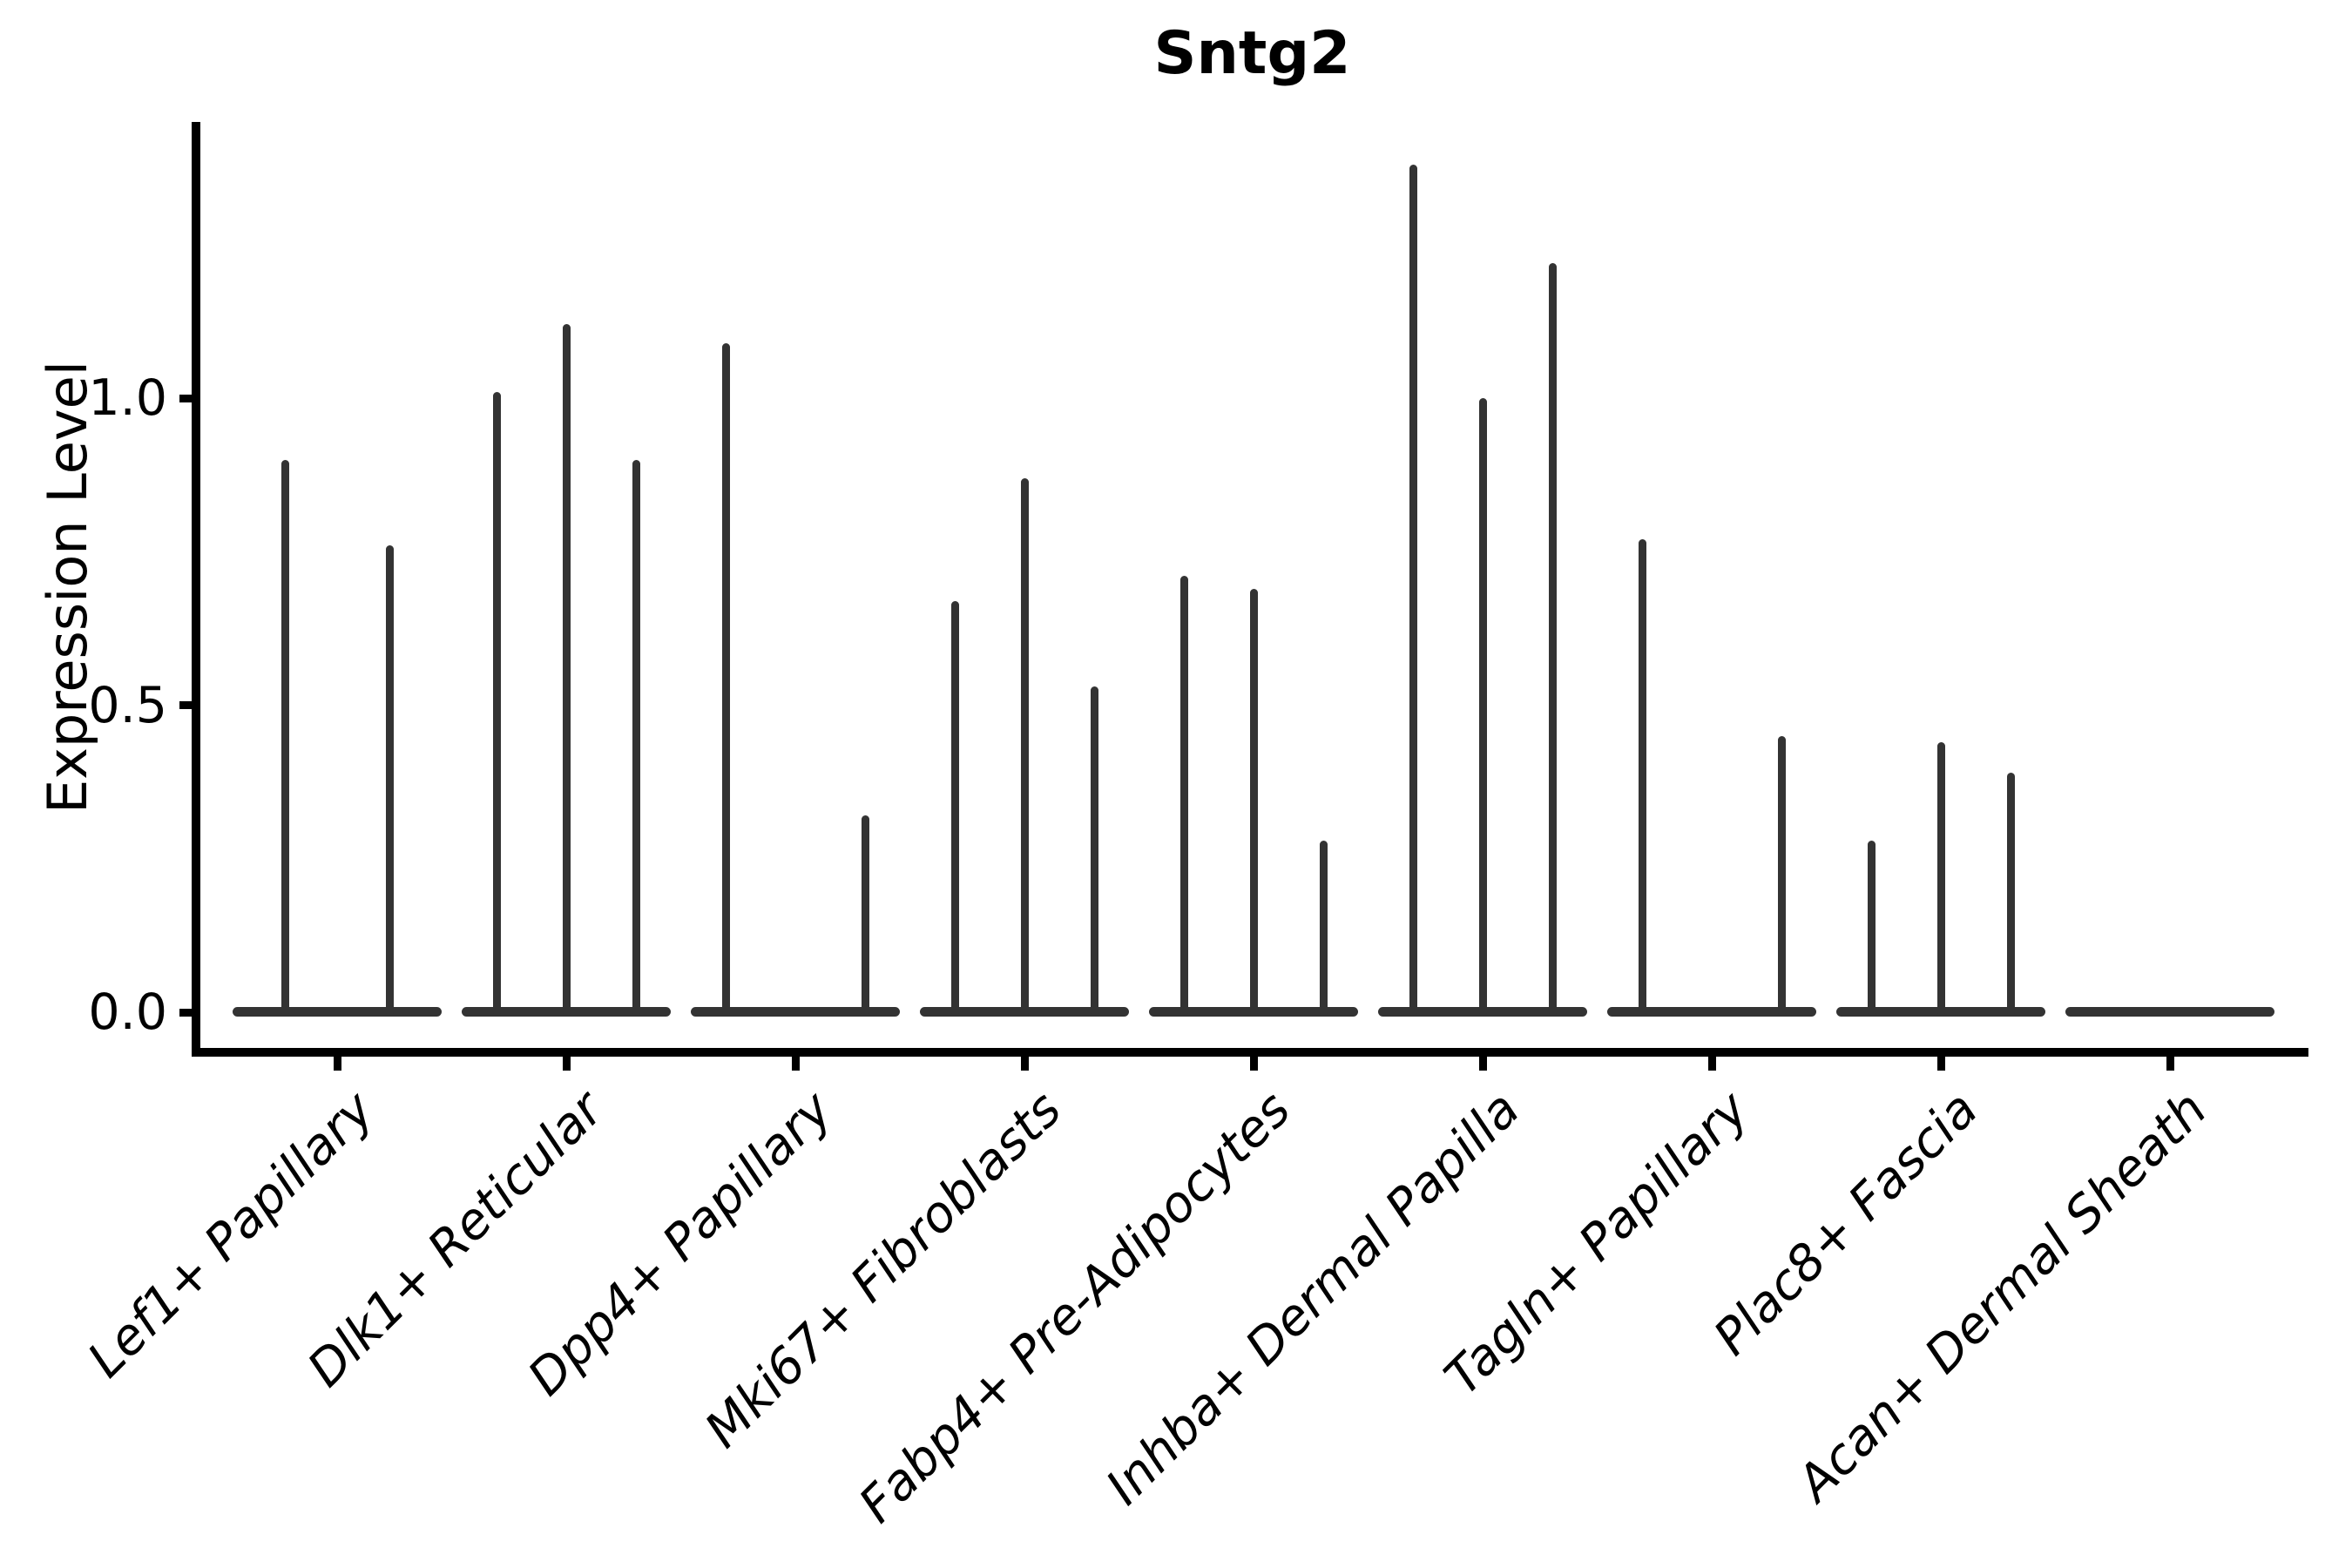 The width and height of the screenshot is (2352, 1568). Describe the element at coordinates (196, 589) in the screenshot. I see `y-axis-spine` at that location.